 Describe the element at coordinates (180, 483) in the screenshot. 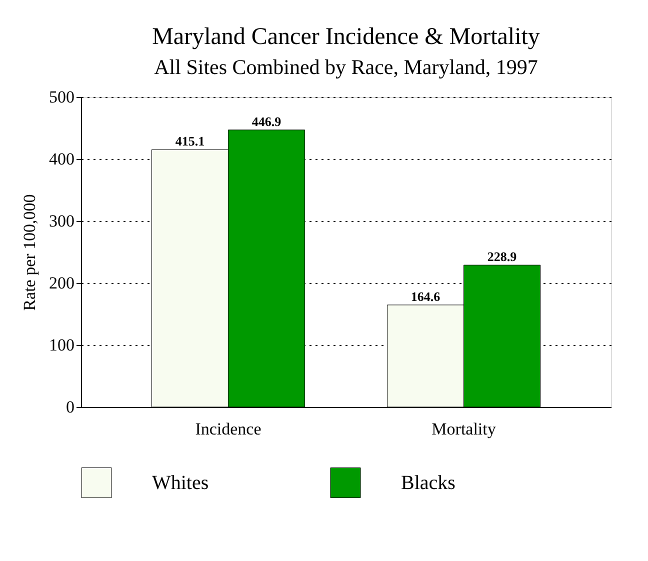

I see `legend-label: Whites` at that location.